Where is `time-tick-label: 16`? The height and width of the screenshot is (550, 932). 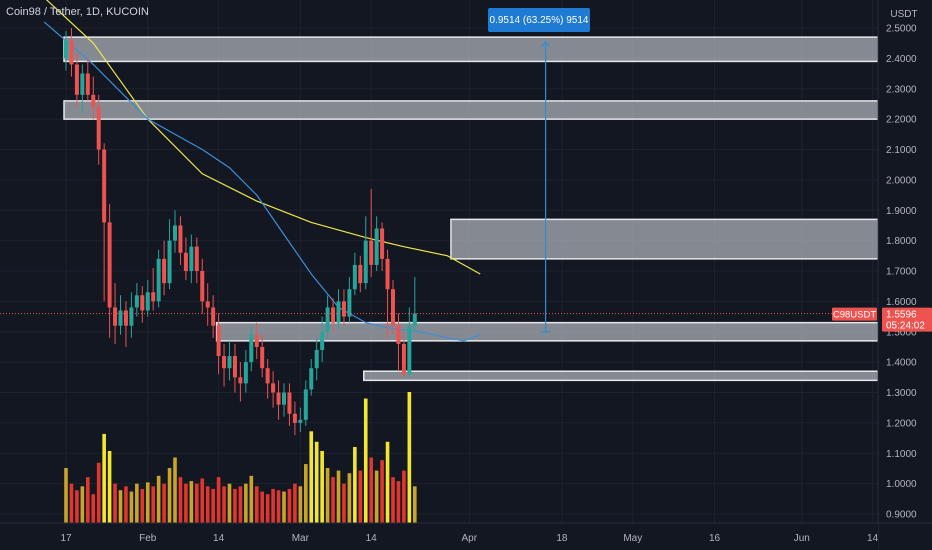
time-tick-label: 16 is located at coordinates (715, 538).